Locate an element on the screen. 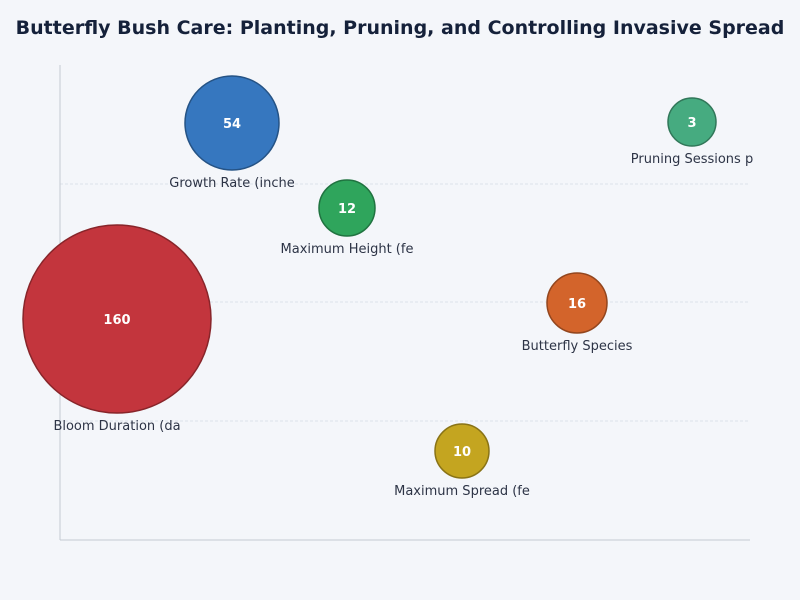 This screenshot has width=800, height=600. bubble-group: 54 Growth Rate (inche is located at coordinates (232, 133).